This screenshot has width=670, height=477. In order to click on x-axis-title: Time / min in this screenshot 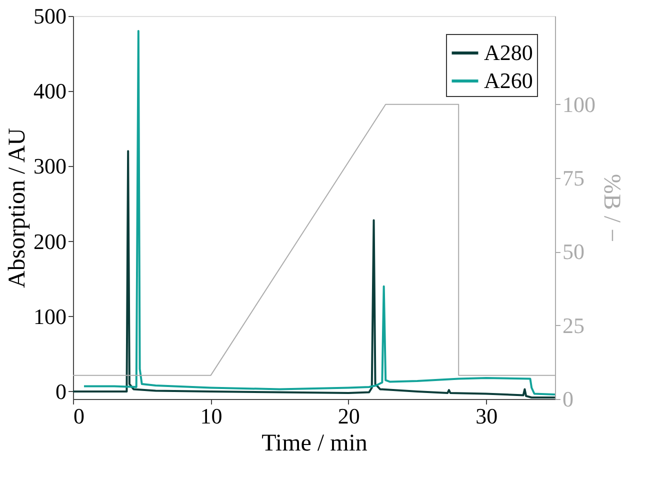, I will do `click(315, 443)`.